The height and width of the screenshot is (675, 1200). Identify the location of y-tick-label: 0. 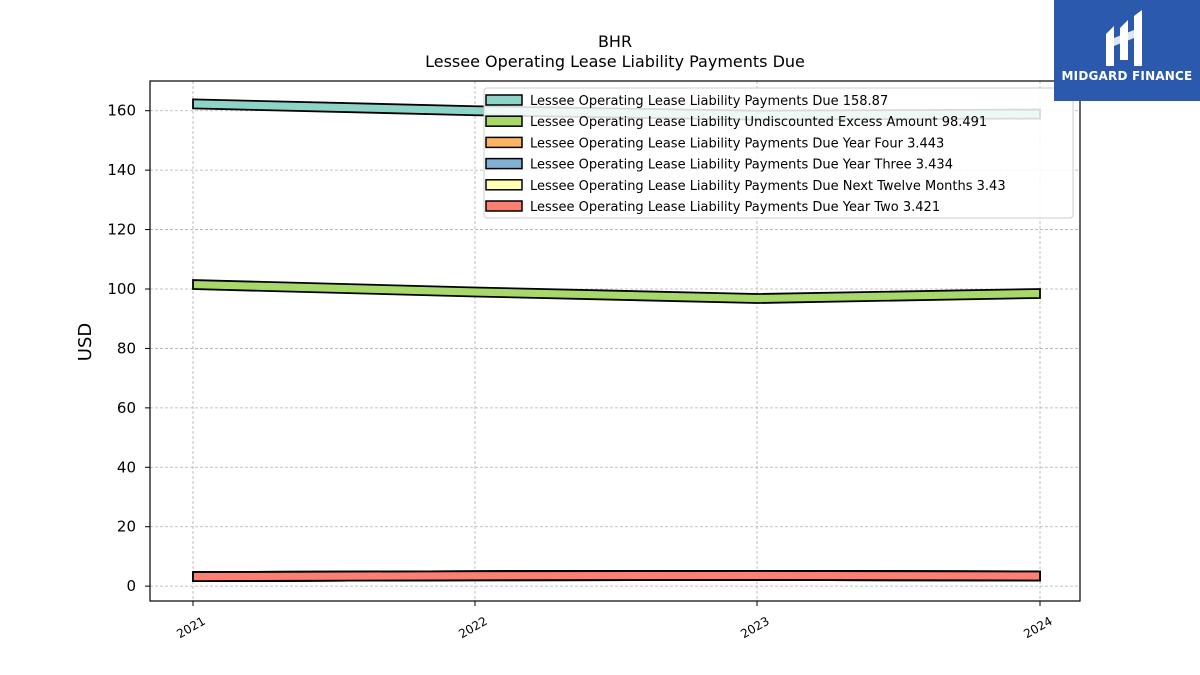
(131, 586).